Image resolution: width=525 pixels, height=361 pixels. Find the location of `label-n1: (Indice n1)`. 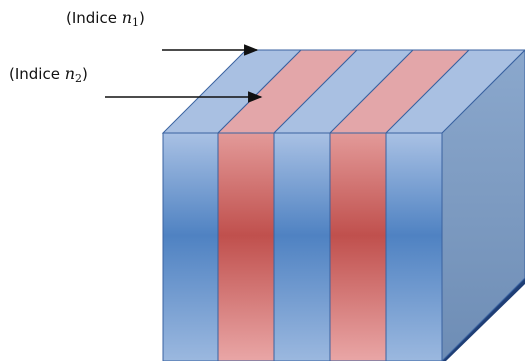

label-n1: (Indice n1) is located at coordinates (105, 18).